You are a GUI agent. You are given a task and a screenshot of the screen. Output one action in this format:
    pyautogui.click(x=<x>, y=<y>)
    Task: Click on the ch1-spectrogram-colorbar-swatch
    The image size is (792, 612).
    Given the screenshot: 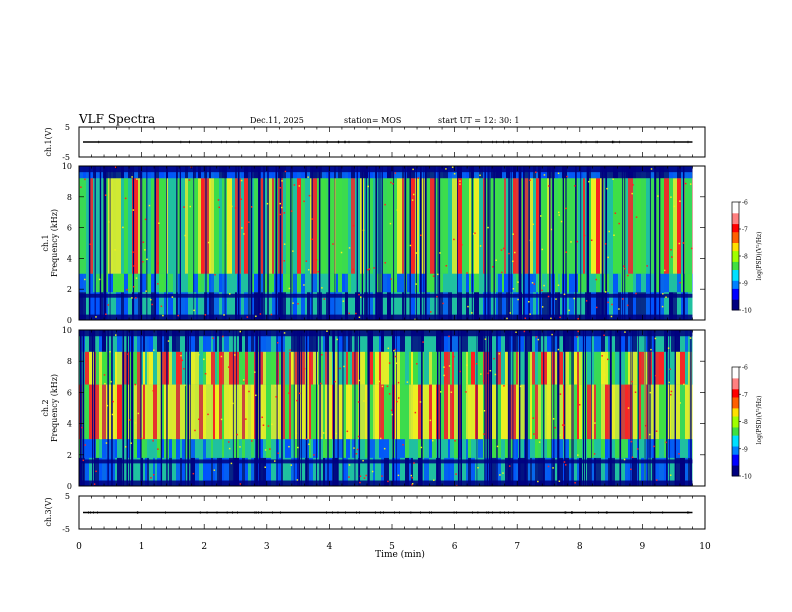 What is the action you would take?
    pyautogui.click(x=735, y=209)
    